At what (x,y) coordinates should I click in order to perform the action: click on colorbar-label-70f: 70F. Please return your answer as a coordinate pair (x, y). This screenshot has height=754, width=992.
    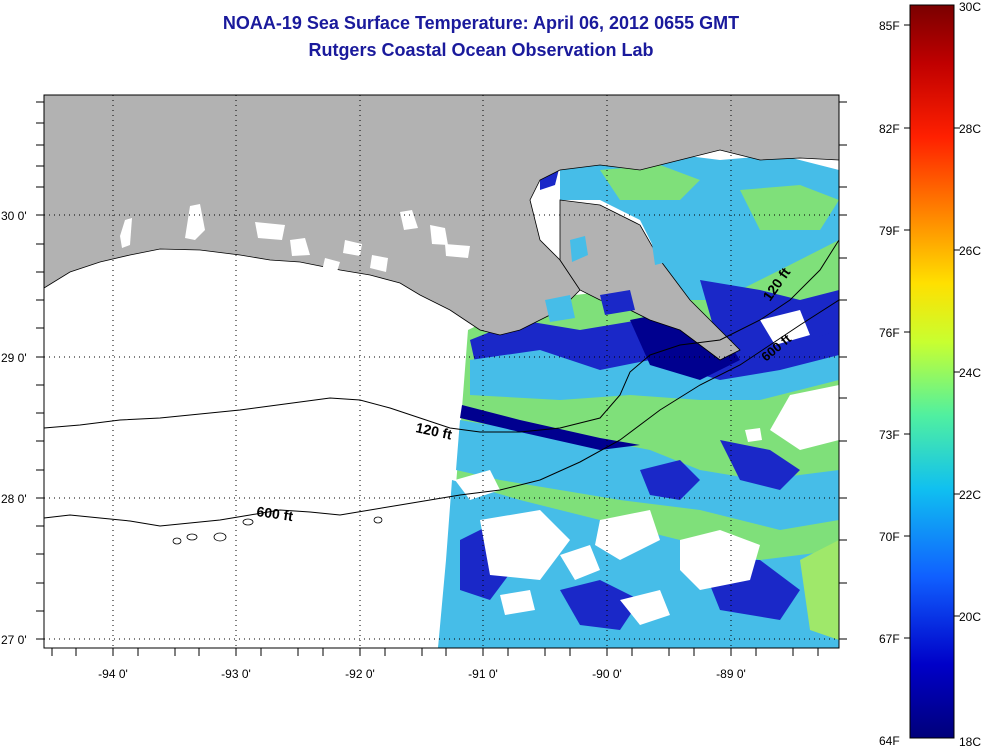
    Looking at the image, I should click on (889, 537).